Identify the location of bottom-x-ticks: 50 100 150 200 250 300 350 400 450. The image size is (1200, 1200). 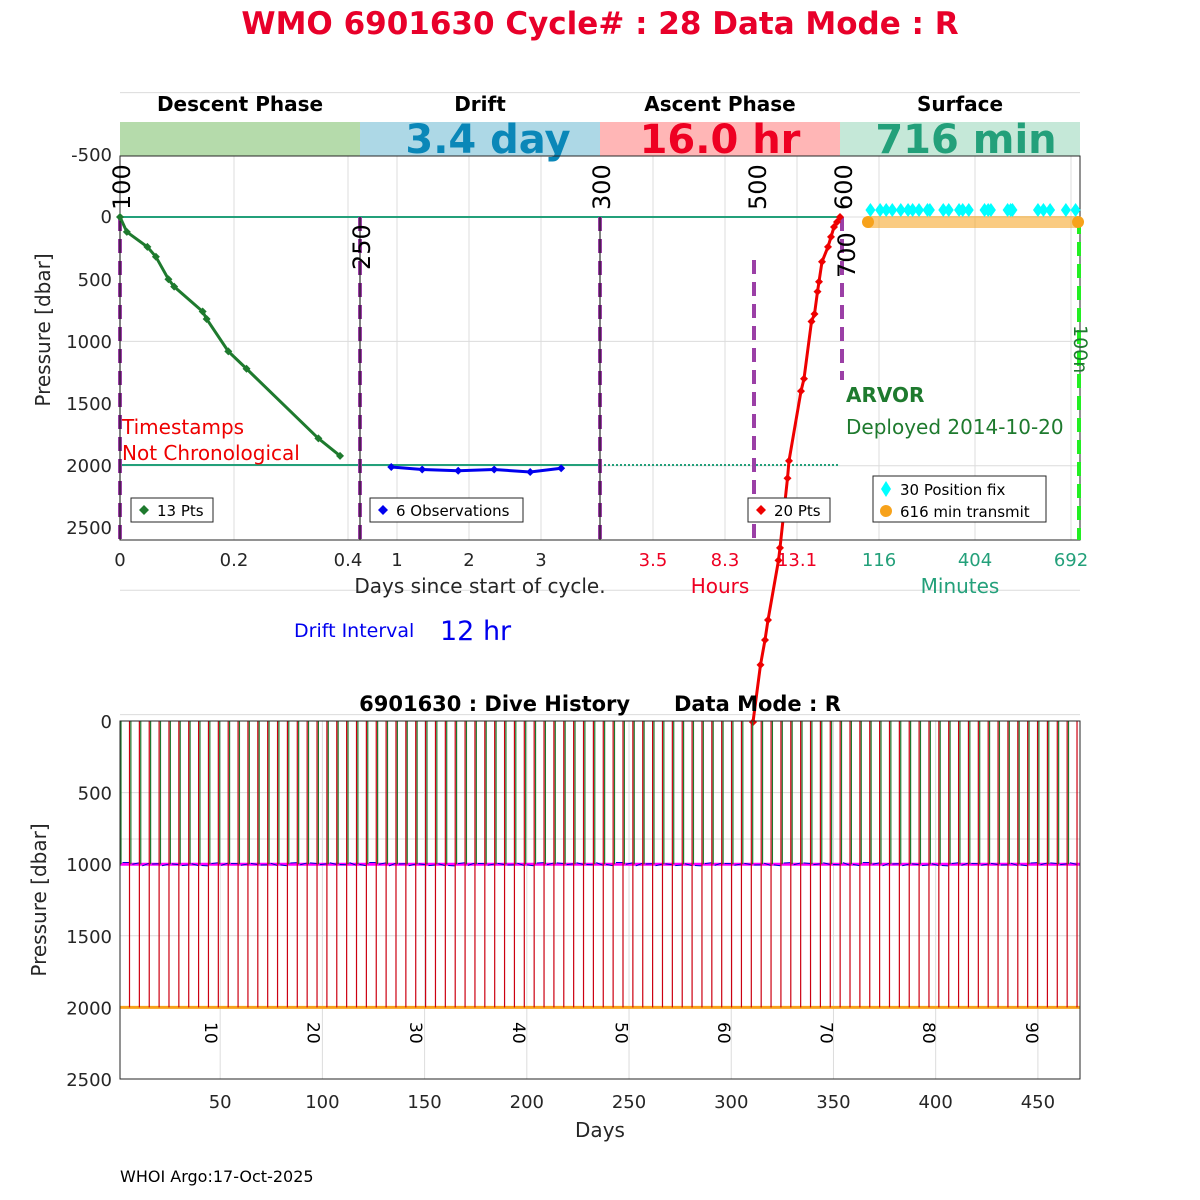
(632, 1102).